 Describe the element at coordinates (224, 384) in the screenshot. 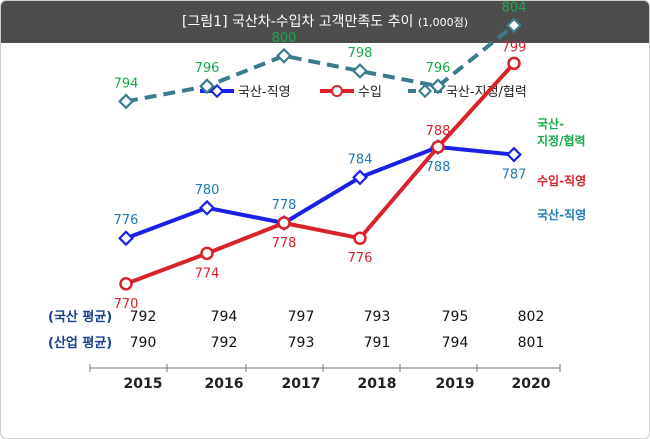

I see `x-tick-label-1: 2016` at that location.